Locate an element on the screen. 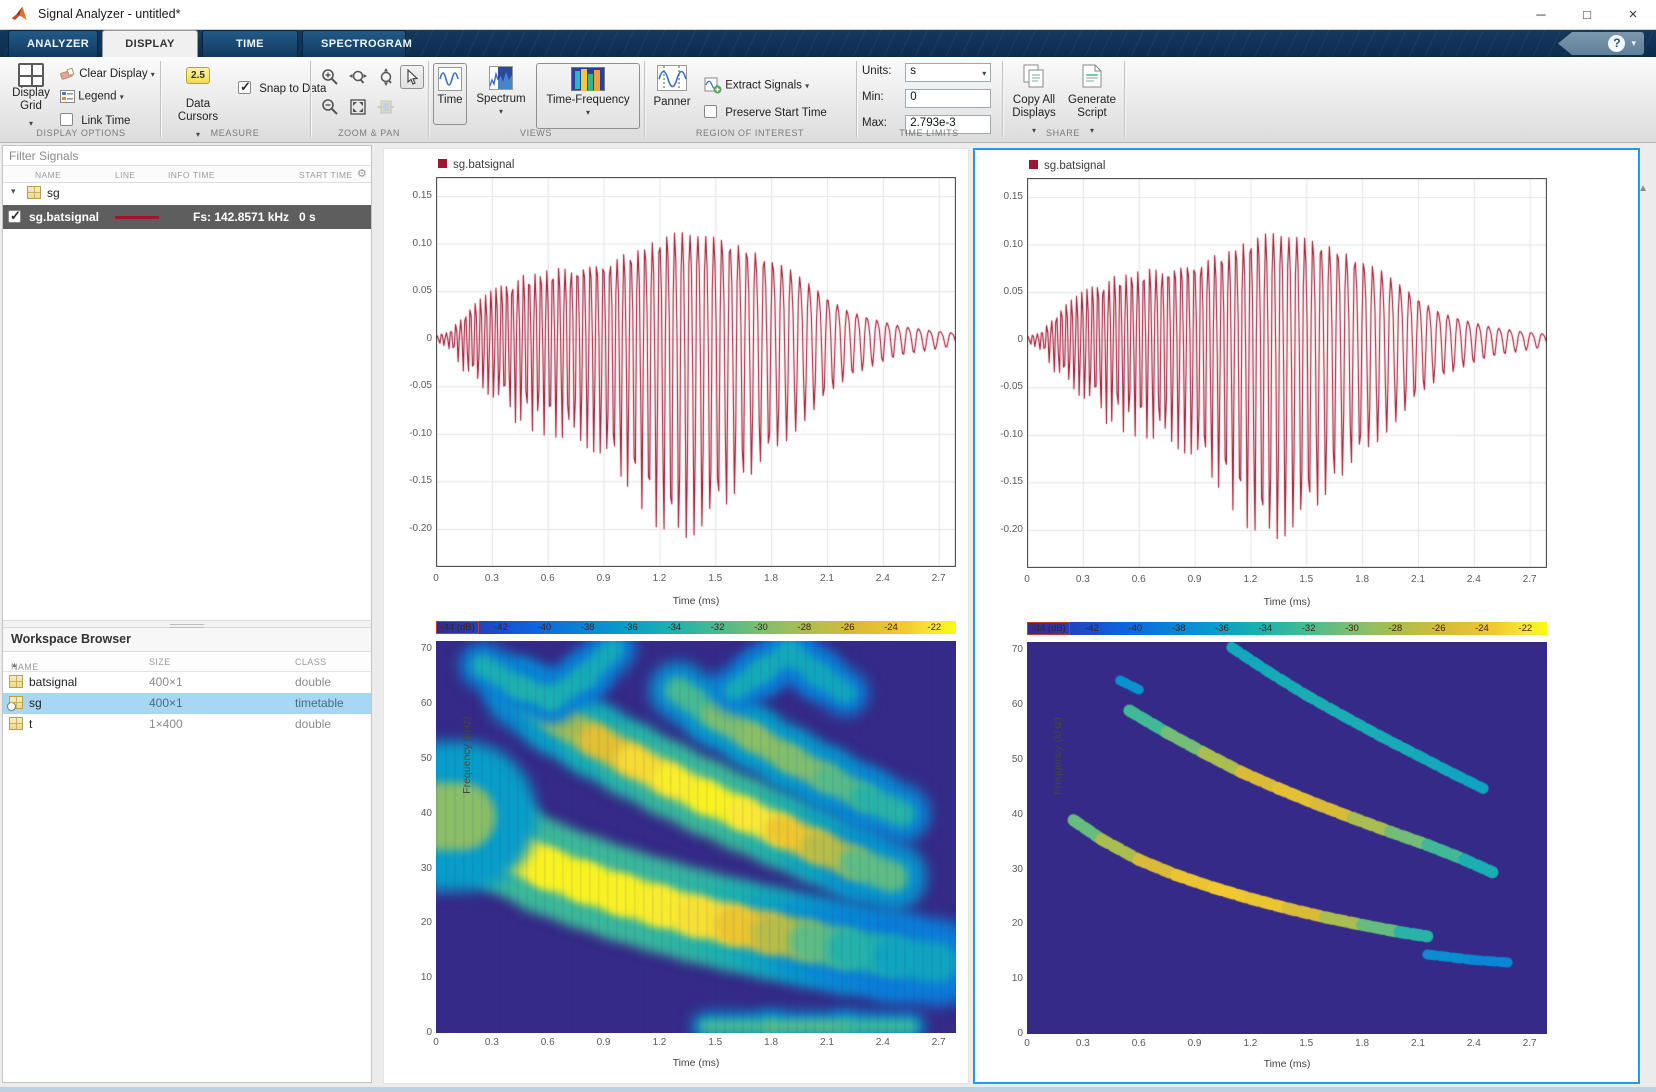 The height and width of the screenshot is (1092, 1656). view-spectrum-button: Spectrum ▾ is located at coordinates (501, 96).